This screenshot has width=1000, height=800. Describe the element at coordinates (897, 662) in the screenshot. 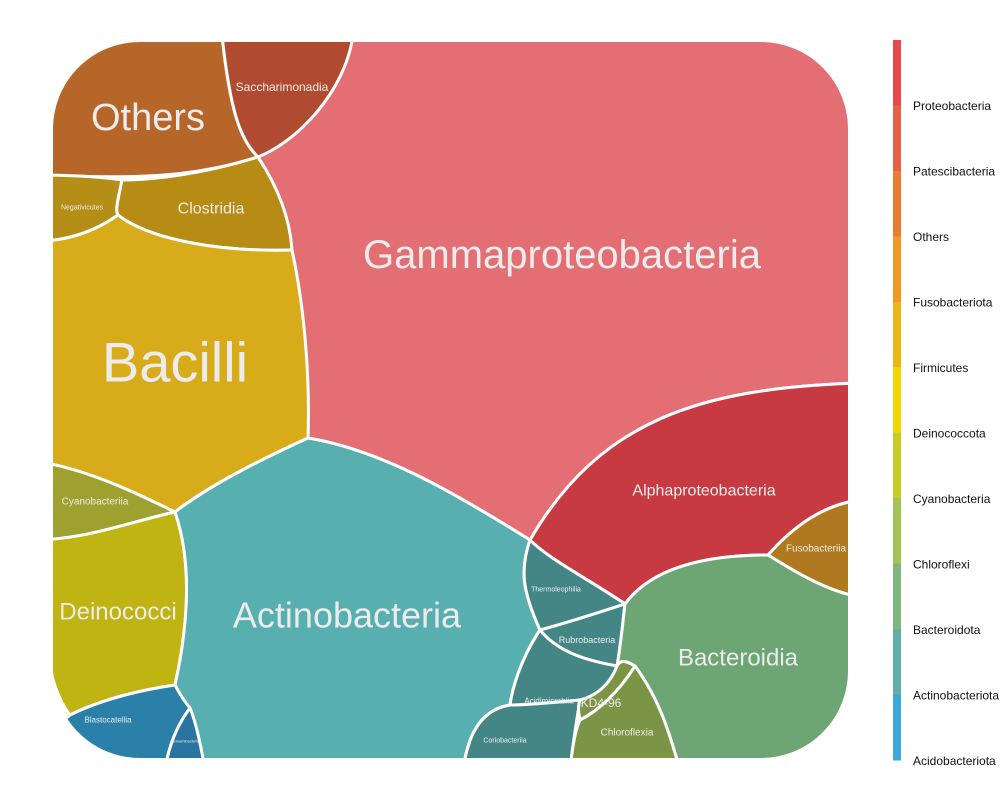

I see `legend-swatch-actinobacteriota` at that location.